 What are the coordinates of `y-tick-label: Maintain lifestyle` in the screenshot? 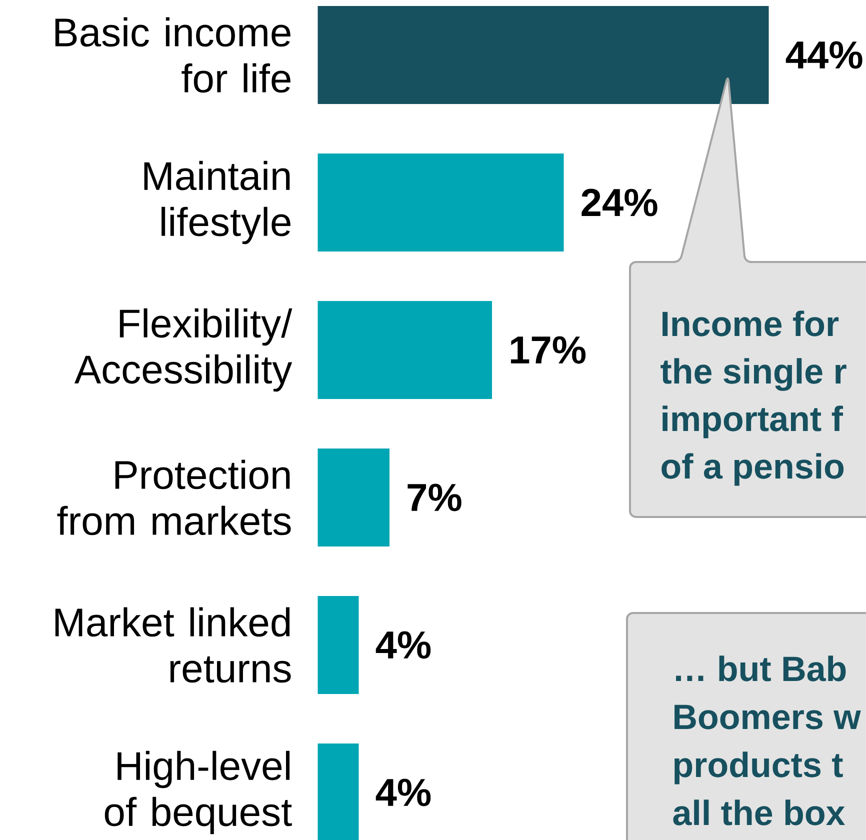 It's located at (217, 202).